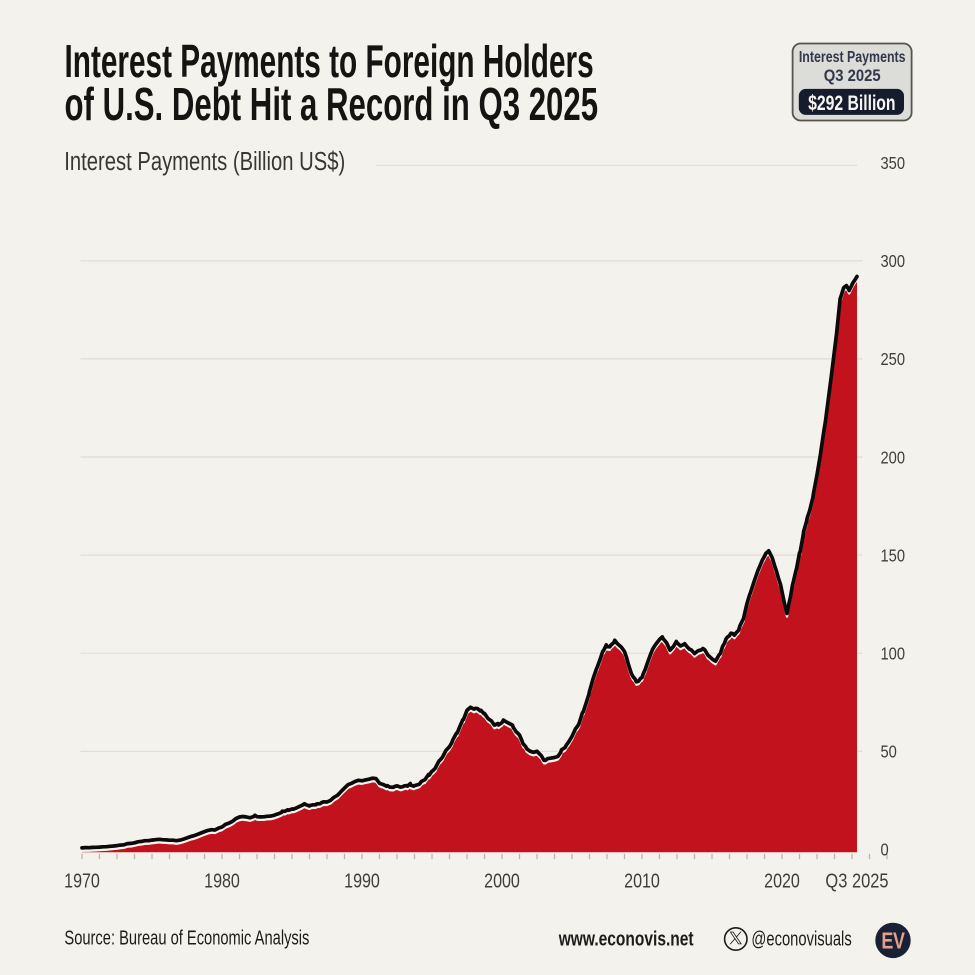 This screenshot has width=975, height=975. Describe the element at coordinates (893, 261) in the screenshot. I see `svg-text: 300` at that location.